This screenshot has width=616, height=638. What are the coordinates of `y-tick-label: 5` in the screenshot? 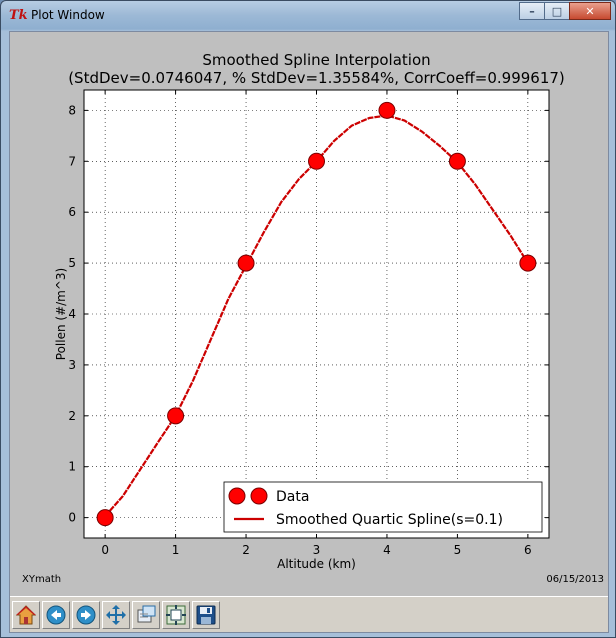 It's located at (72, 263).